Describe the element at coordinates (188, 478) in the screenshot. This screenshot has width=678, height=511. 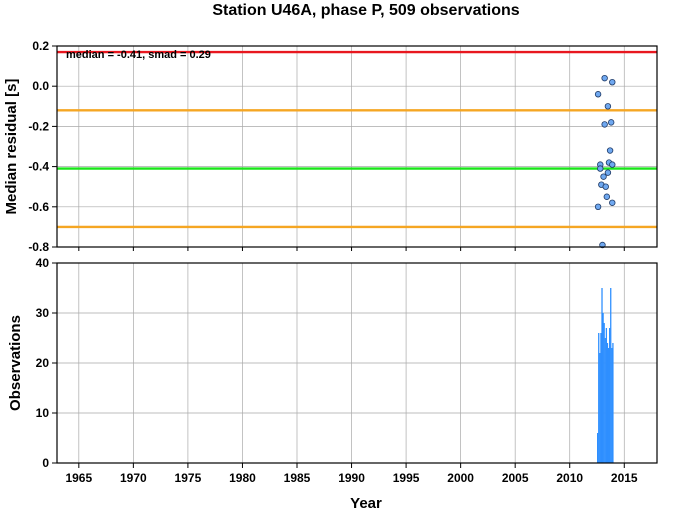
I see `x-tick-label: 1975` at that location.